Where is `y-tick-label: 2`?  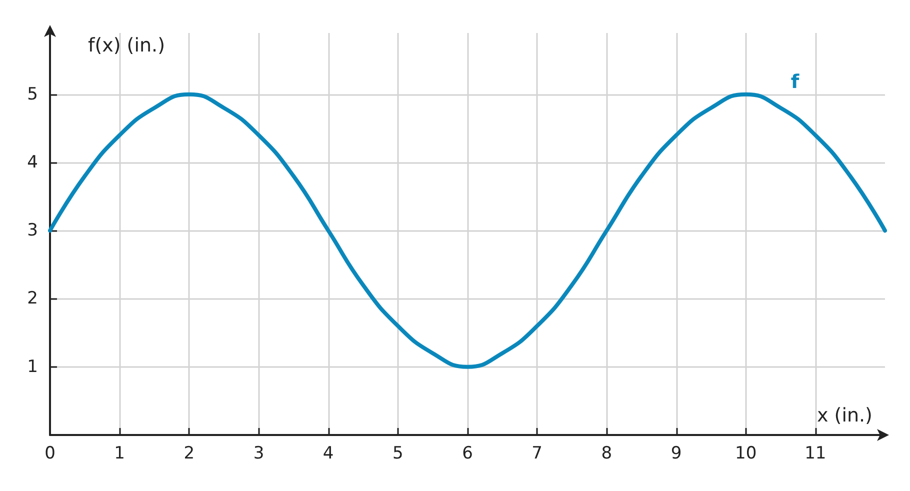
y-tick-label: 2 is located at coordinates (32, 298).